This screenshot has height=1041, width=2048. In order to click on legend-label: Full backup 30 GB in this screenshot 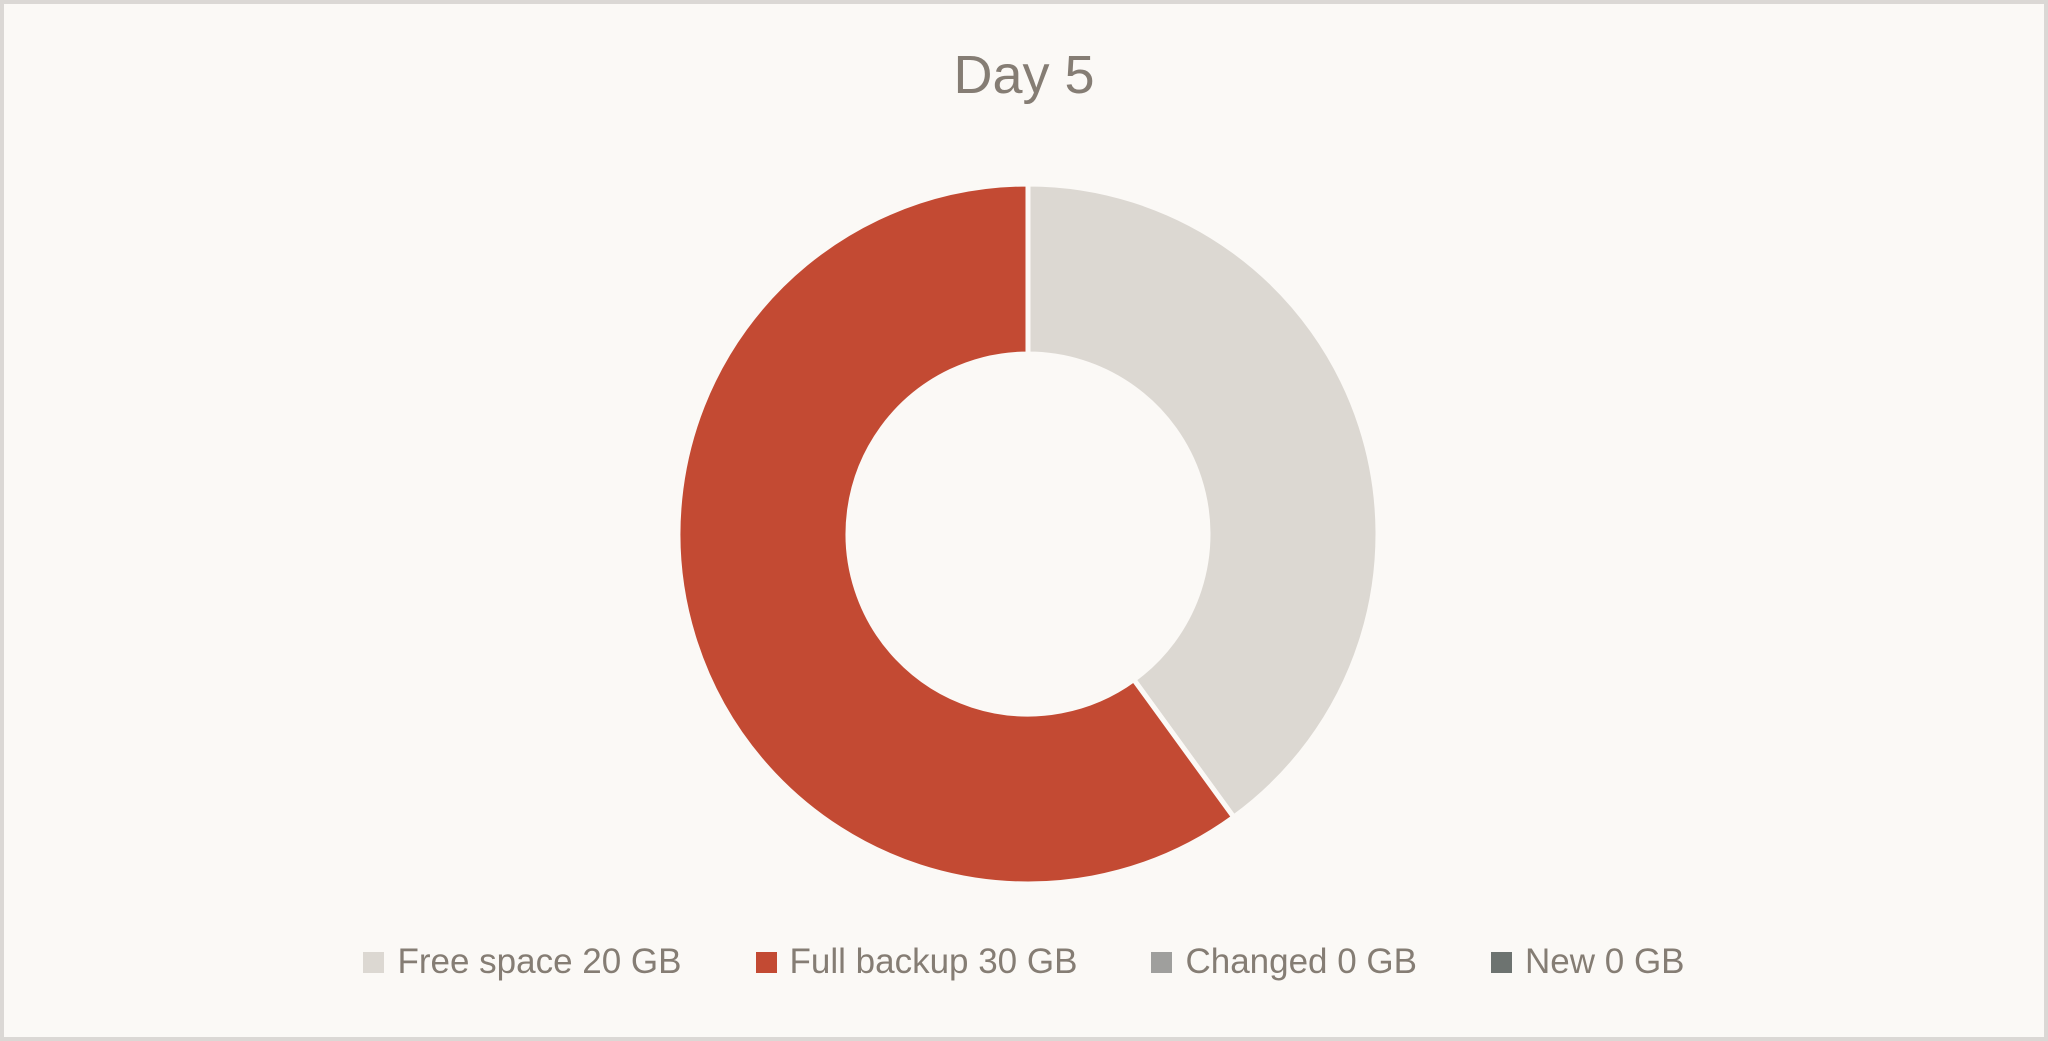, I will do `click(933, 961)`.